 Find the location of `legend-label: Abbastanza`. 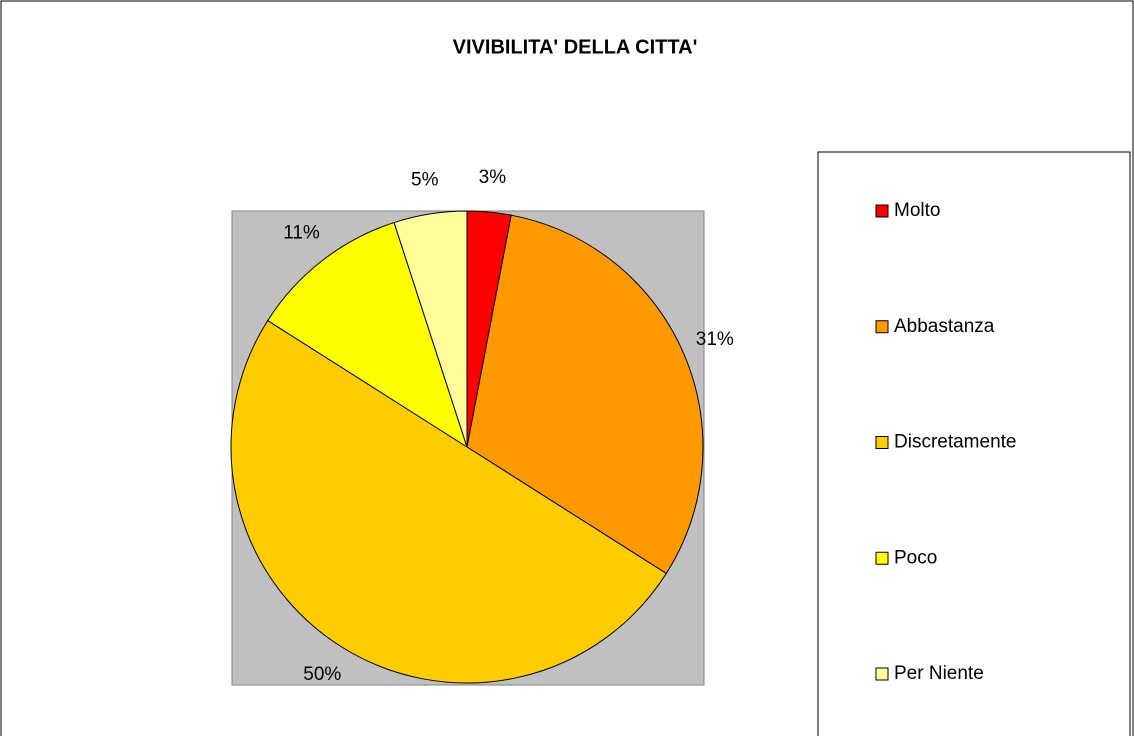

legend-label: Abbastanza is located at coordinates (944, 326).